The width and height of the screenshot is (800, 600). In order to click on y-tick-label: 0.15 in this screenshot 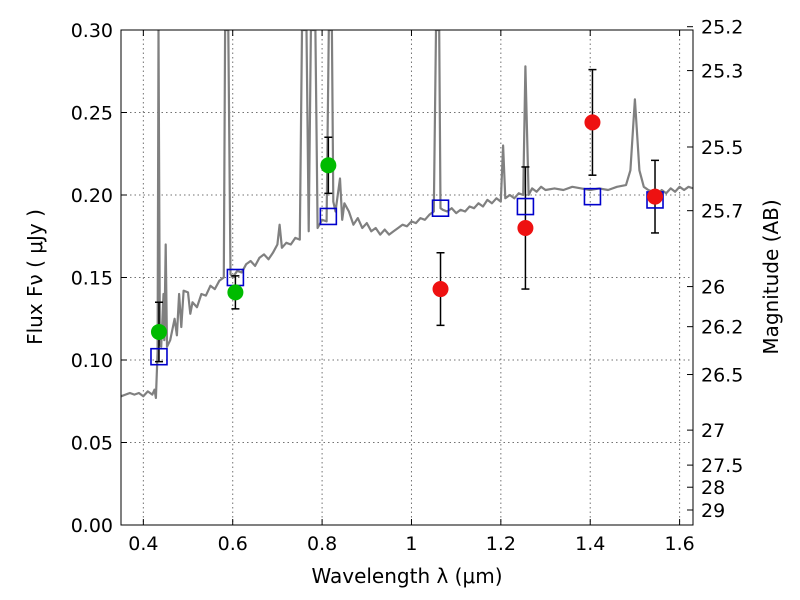, I will do `click(92, 279)`.